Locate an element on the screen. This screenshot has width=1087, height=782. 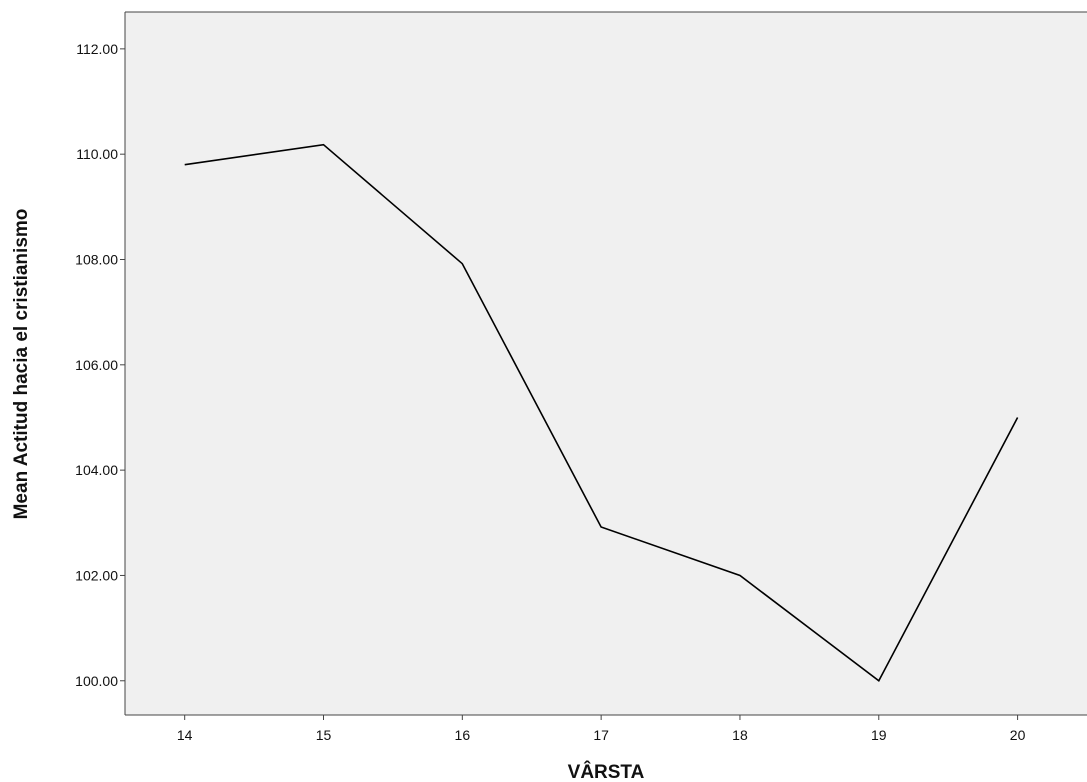
x-axis-ticks: 14 15 16 17 18 19 20 is located at coordinates (601, 729).